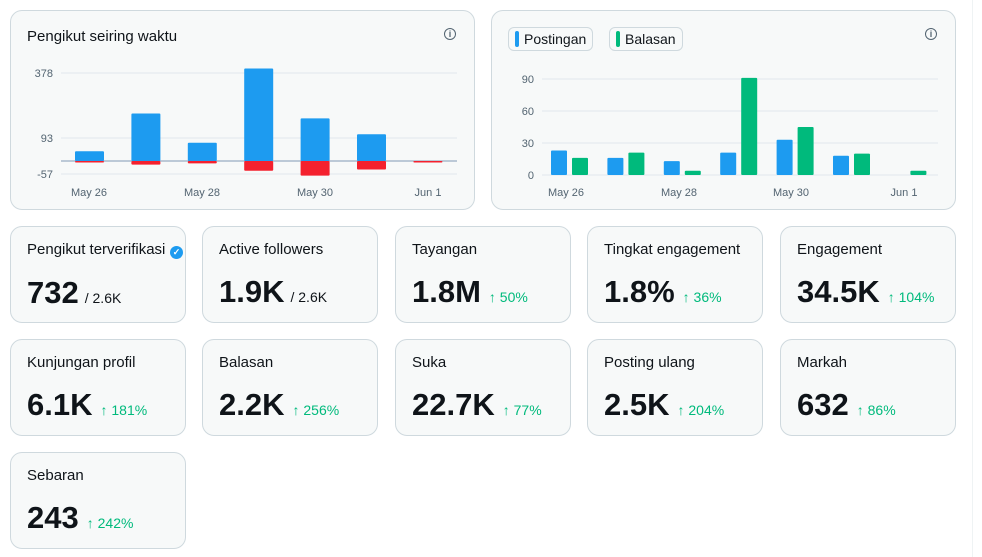 This screenshot has width=982, height=557. I want to click on stat-card: Sebaran 243 ↑ 242%, so click(98, 500).